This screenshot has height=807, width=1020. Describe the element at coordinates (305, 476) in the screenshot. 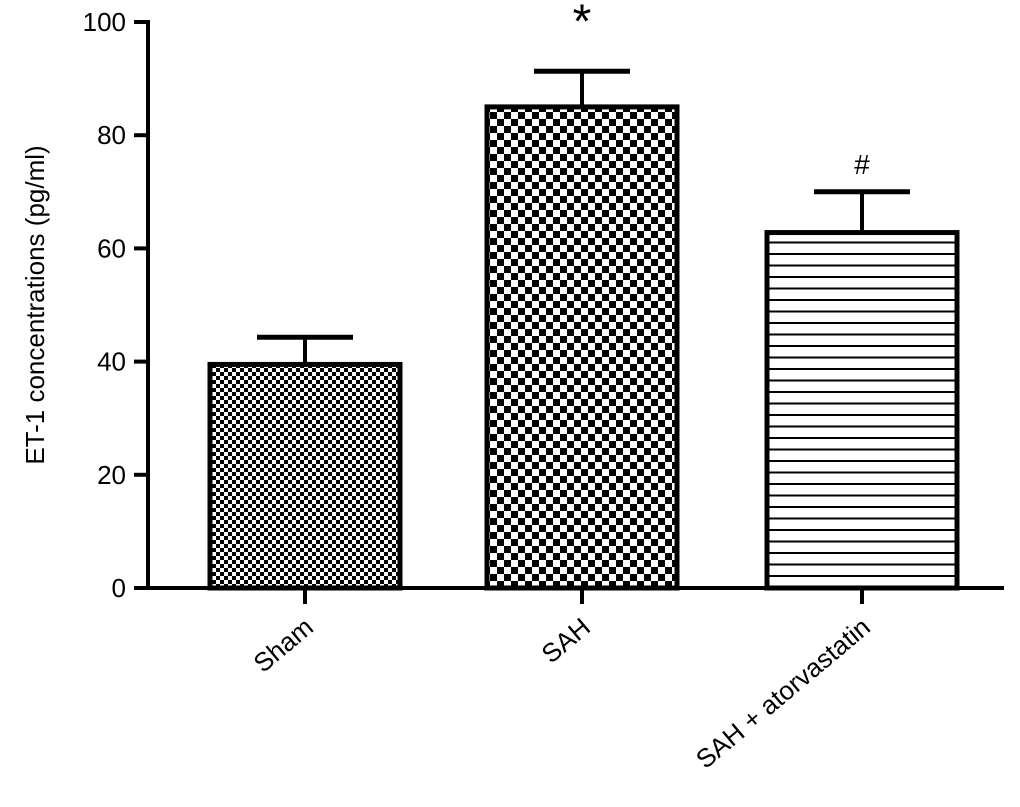

I see `bar-sham` at that location.